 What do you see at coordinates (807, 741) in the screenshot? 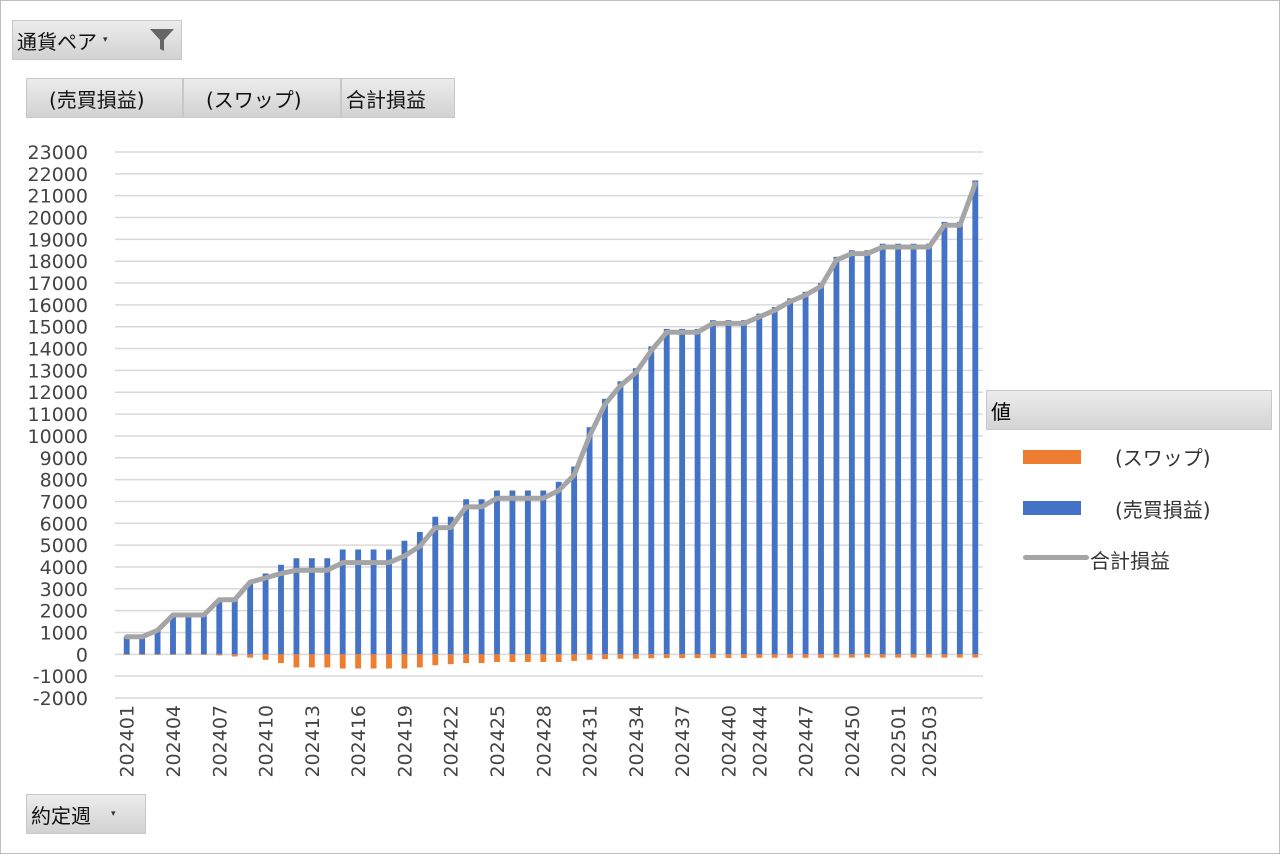
I see `x-tick-label: 202447` at bounding box center [807, 741].